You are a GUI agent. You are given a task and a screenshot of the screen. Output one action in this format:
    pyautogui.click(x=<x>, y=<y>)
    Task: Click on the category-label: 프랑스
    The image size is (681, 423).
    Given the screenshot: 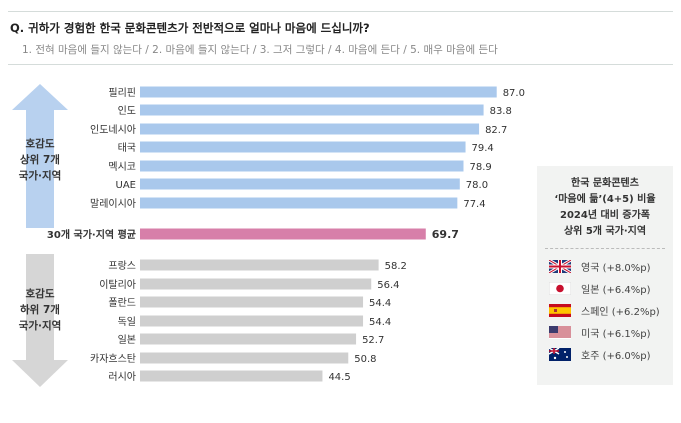 What is the action you would take?
    pyautogui.click(x=122, y=266)
    